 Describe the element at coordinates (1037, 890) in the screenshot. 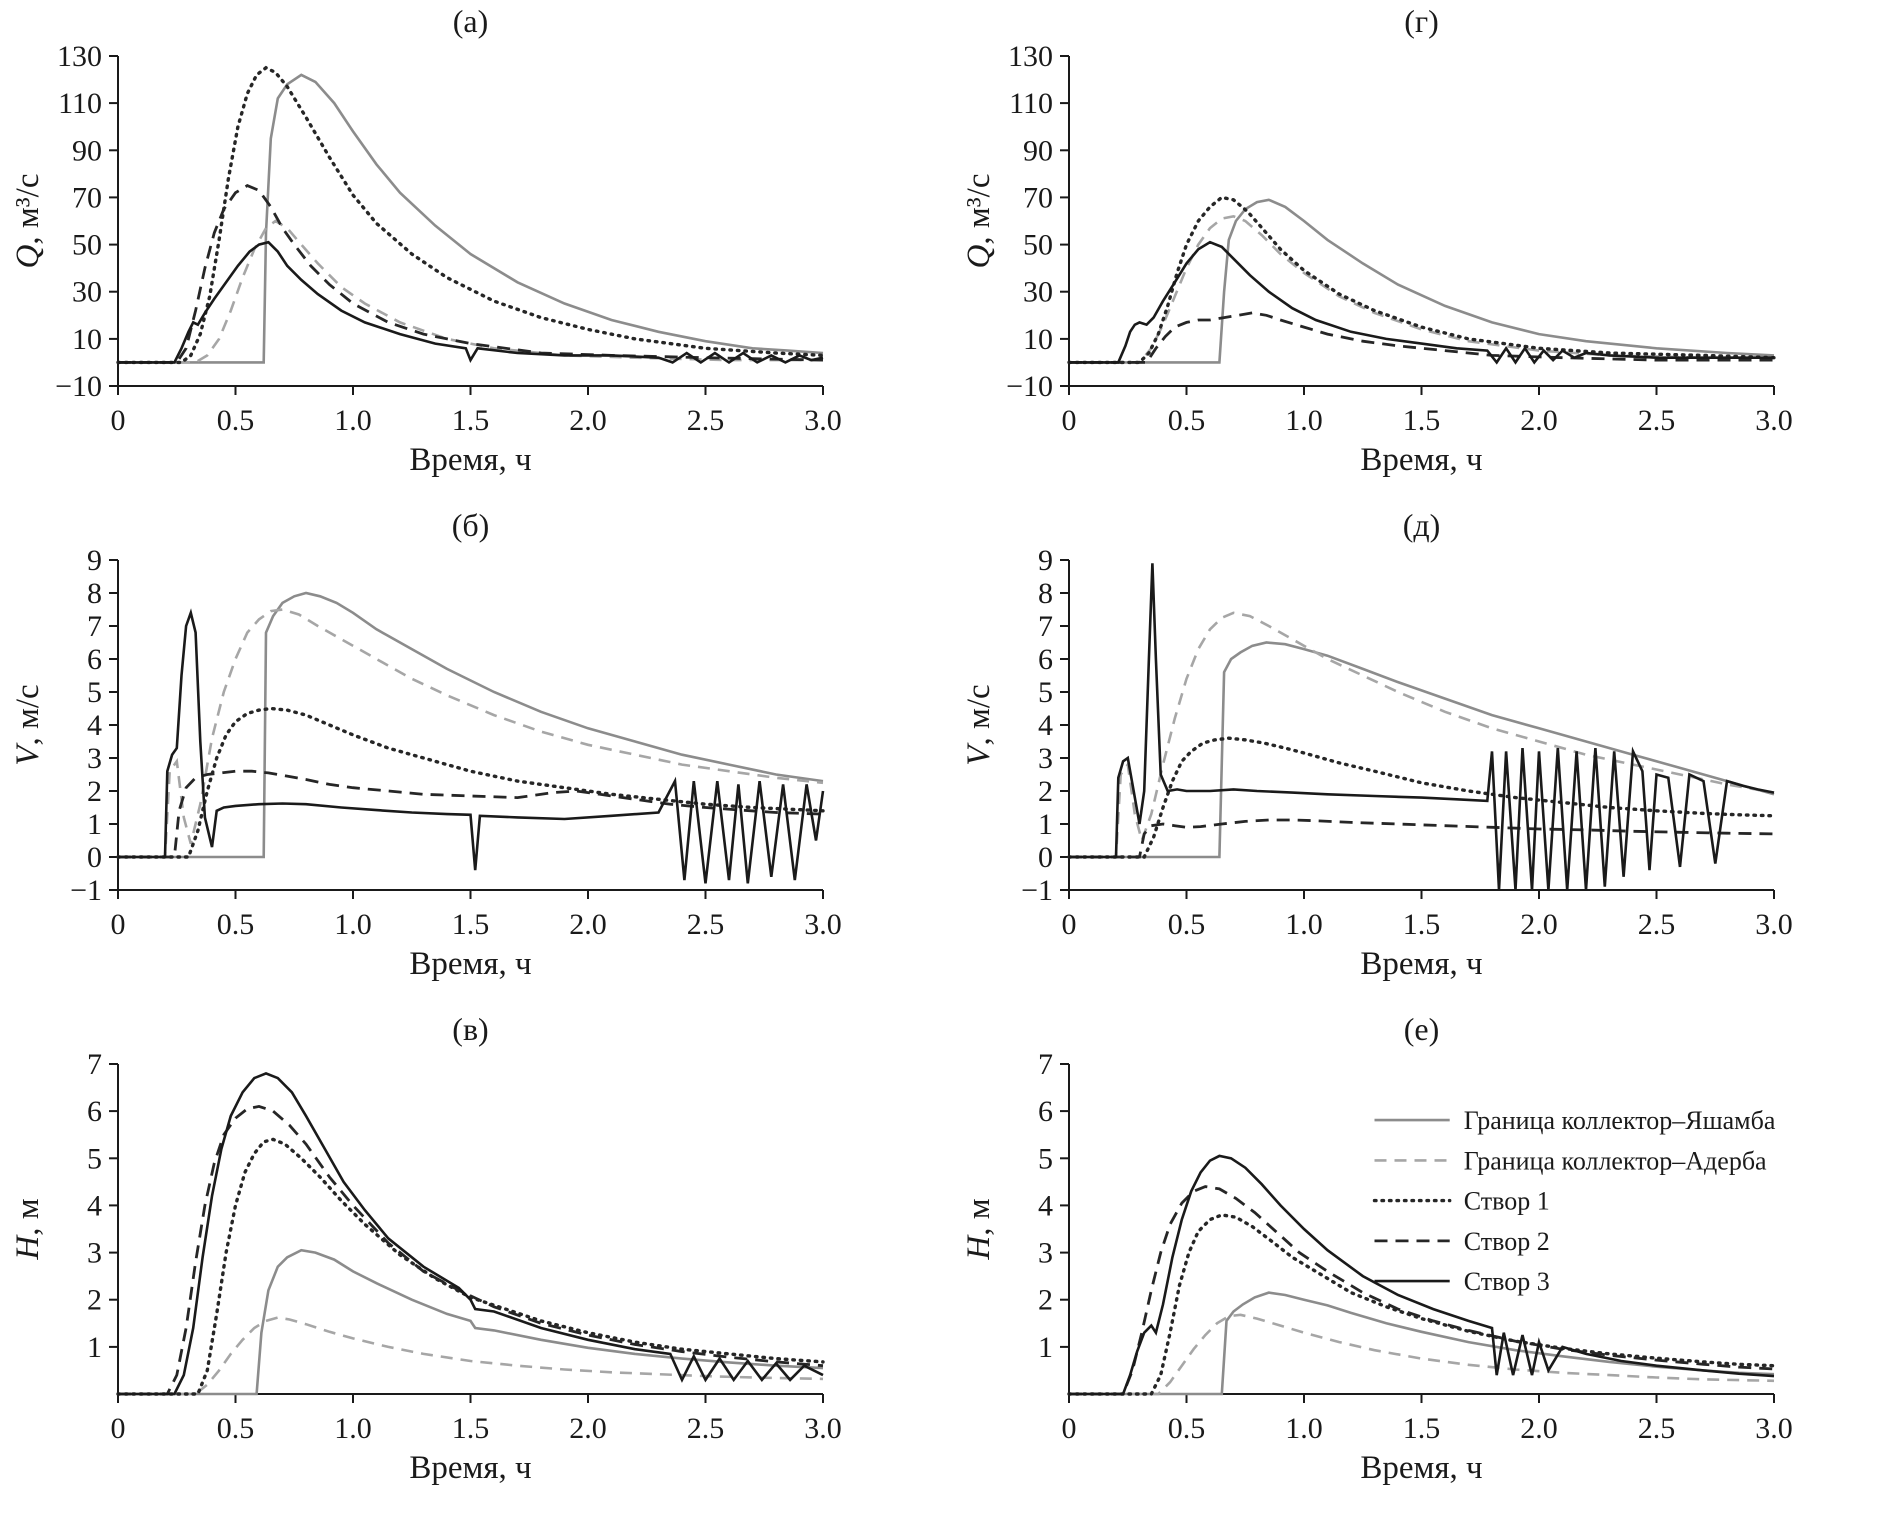

I see `y-tick-label: −1` at that location.